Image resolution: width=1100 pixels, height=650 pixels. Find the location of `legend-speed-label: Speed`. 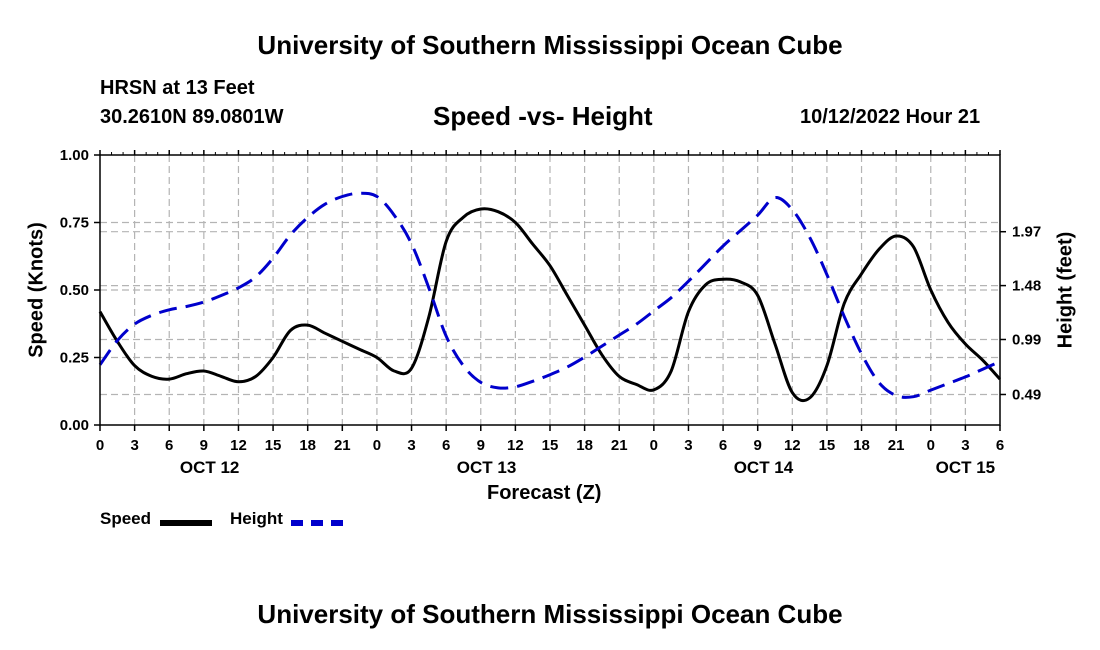

legend-speed-label: Speed is located at coordinates (126, 518).